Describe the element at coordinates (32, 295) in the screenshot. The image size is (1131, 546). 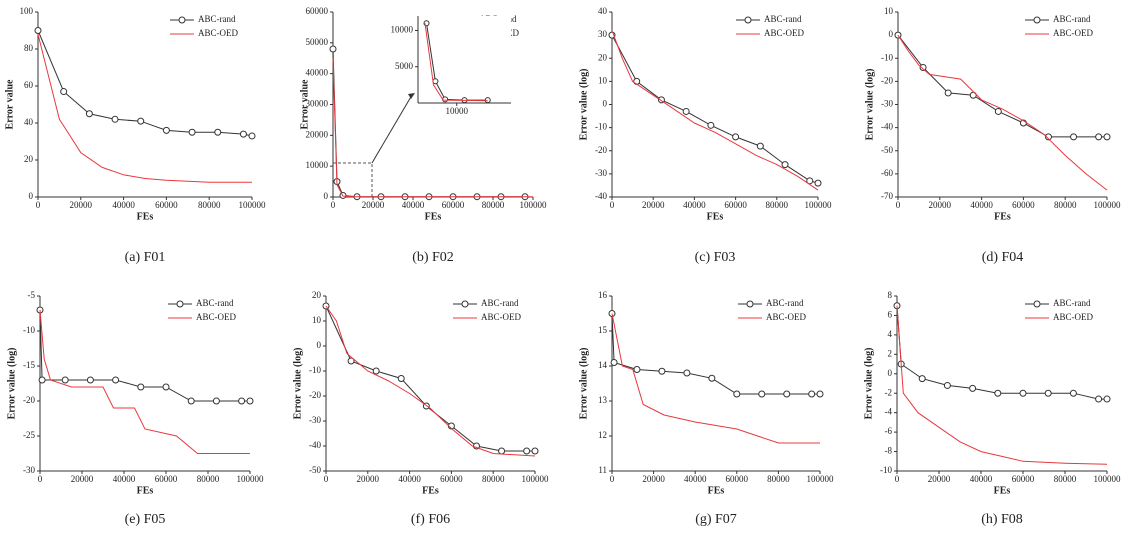
I see `y-tick-label: -5` at that location.